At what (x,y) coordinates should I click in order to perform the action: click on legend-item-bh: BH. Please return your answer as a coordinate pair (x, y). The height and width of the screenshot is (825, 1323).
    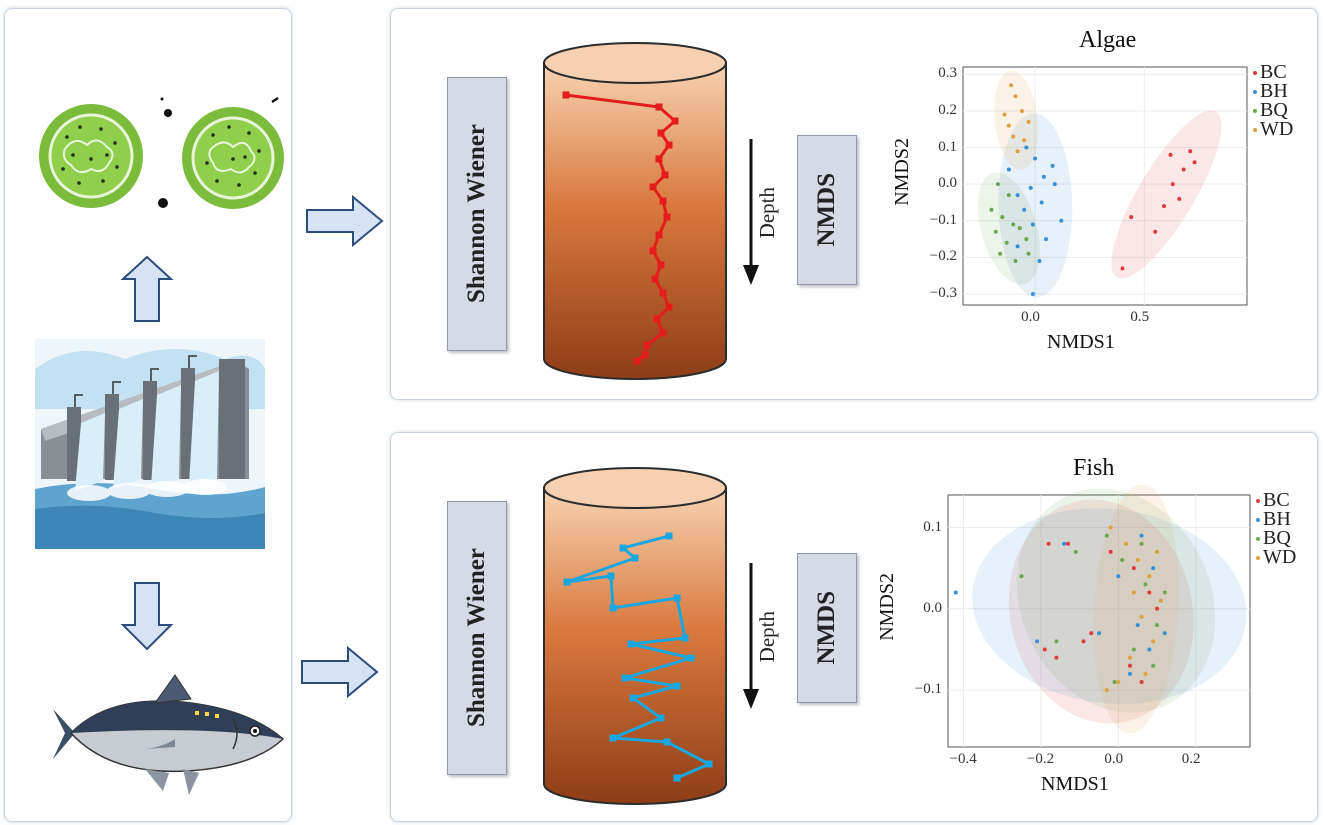
    Looking at the image, I should click on (1273, 91).